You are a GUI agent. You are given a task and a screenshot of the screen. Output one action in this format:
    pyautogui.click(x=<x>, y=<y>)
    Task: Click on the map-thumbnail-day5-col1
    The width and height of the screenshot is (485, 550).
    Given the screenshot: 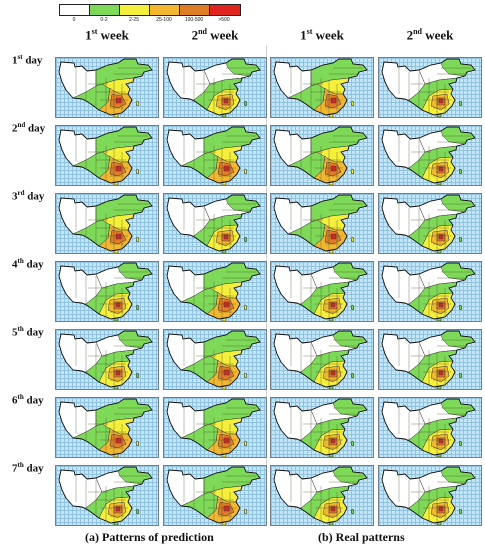 What is the action you would take?
    pyautogui.click(x=107, y=359)
    